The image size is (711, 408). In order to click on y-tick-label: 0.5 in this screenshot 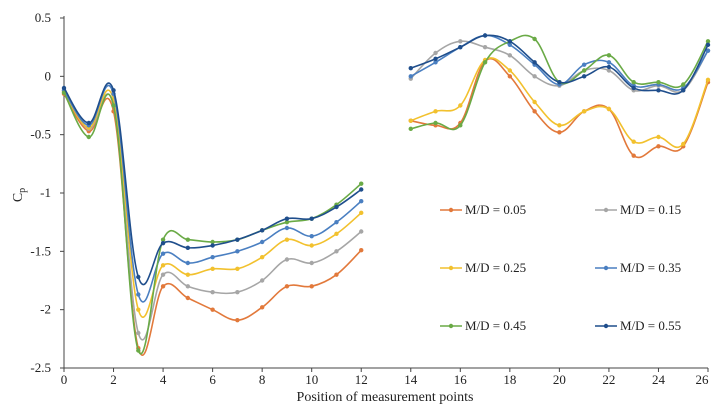, I will do `click(43, 17)`.